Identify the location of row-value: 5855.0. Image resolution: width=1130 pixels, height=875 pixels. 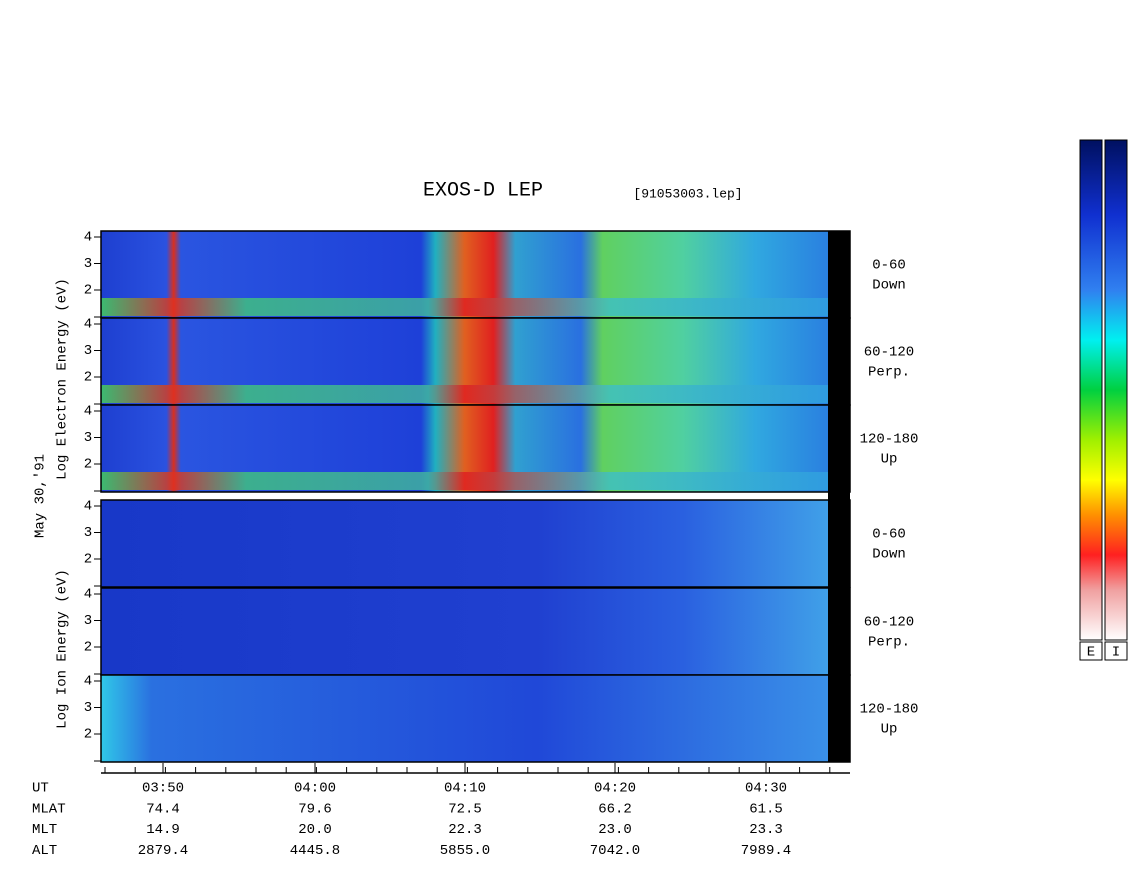
(465, 851).